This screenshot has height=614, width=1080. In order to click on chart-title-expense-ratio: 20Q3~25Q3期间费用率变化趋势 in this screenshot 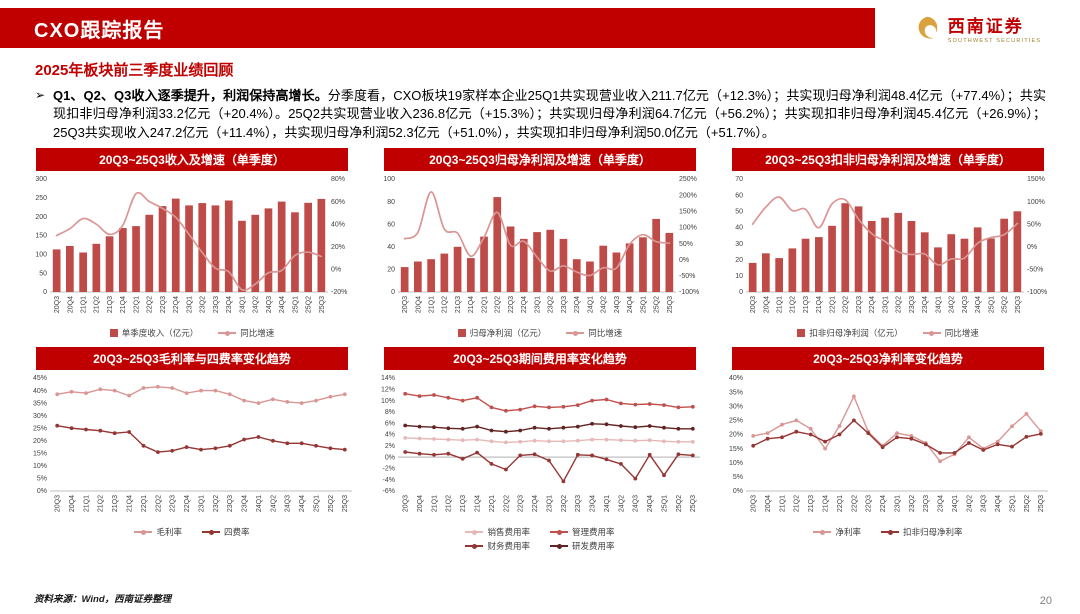, I will do `click(540, 359)`.